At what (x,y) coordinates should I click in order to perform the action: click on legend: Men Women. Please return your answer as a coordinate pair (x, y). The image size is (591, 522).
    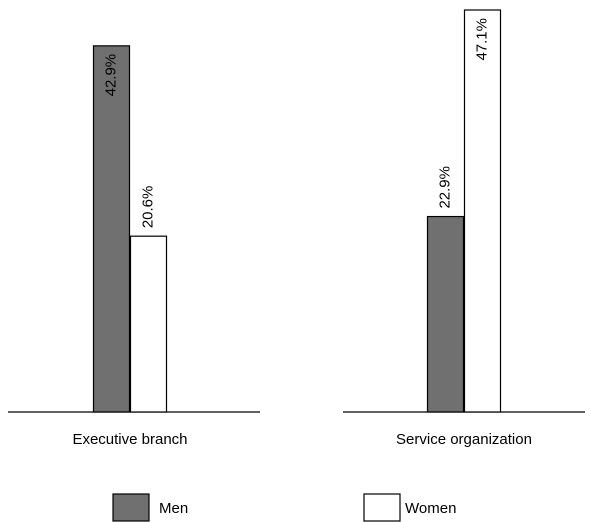
    Looking at the image, I should click on (284, 507).